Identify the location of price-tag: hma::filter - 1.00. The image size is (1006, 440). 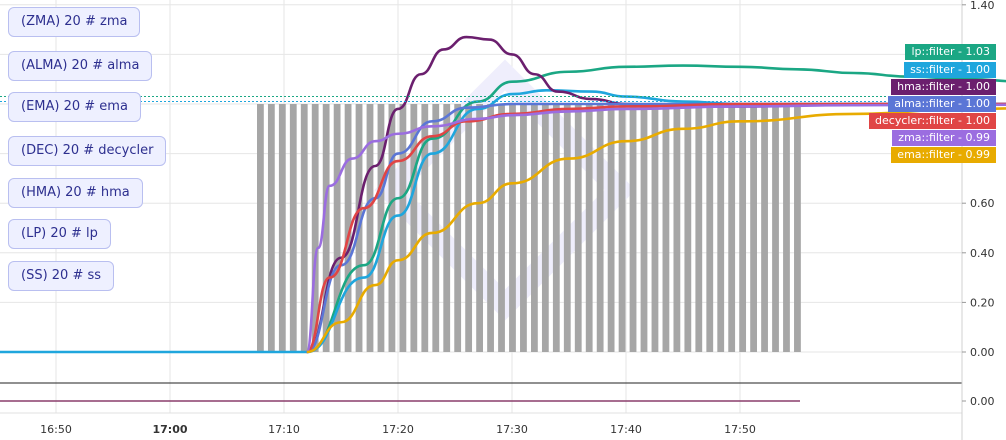
(943, 87).